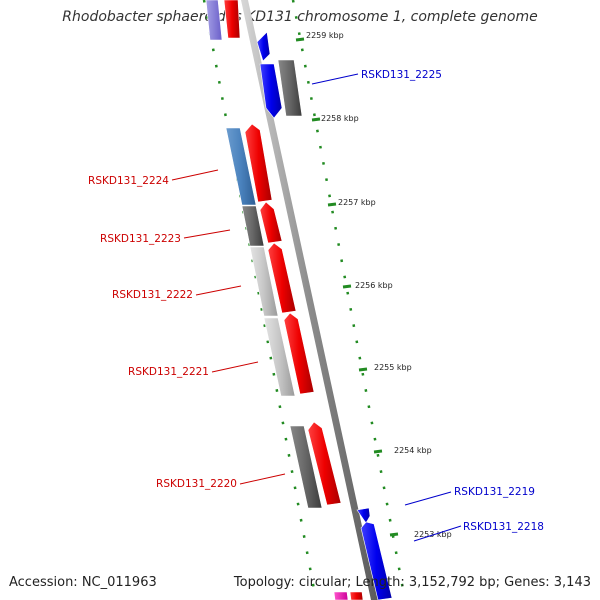  Describe the element at coordinates (140, 239) in the screenshot. I see `gene-label-2223: RSKD131_2223` at that location.